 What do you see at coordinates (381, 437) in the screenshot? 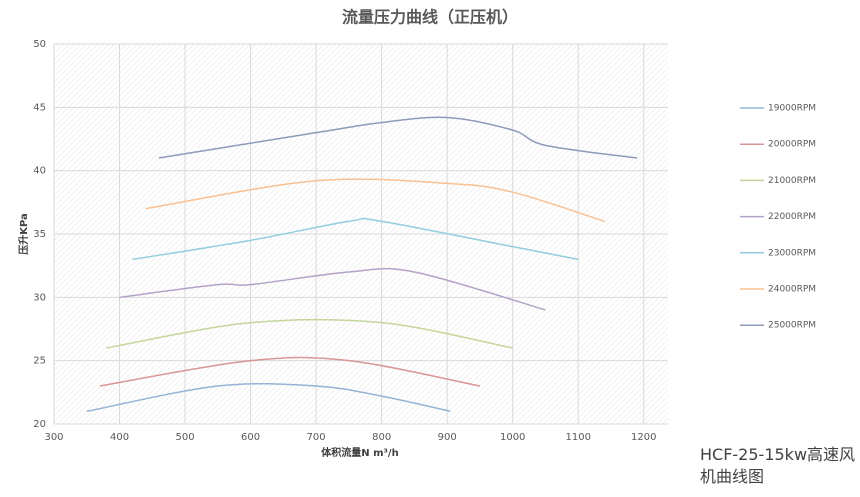
I see `x-tick-label: 800` at bounding box center [381, 437].